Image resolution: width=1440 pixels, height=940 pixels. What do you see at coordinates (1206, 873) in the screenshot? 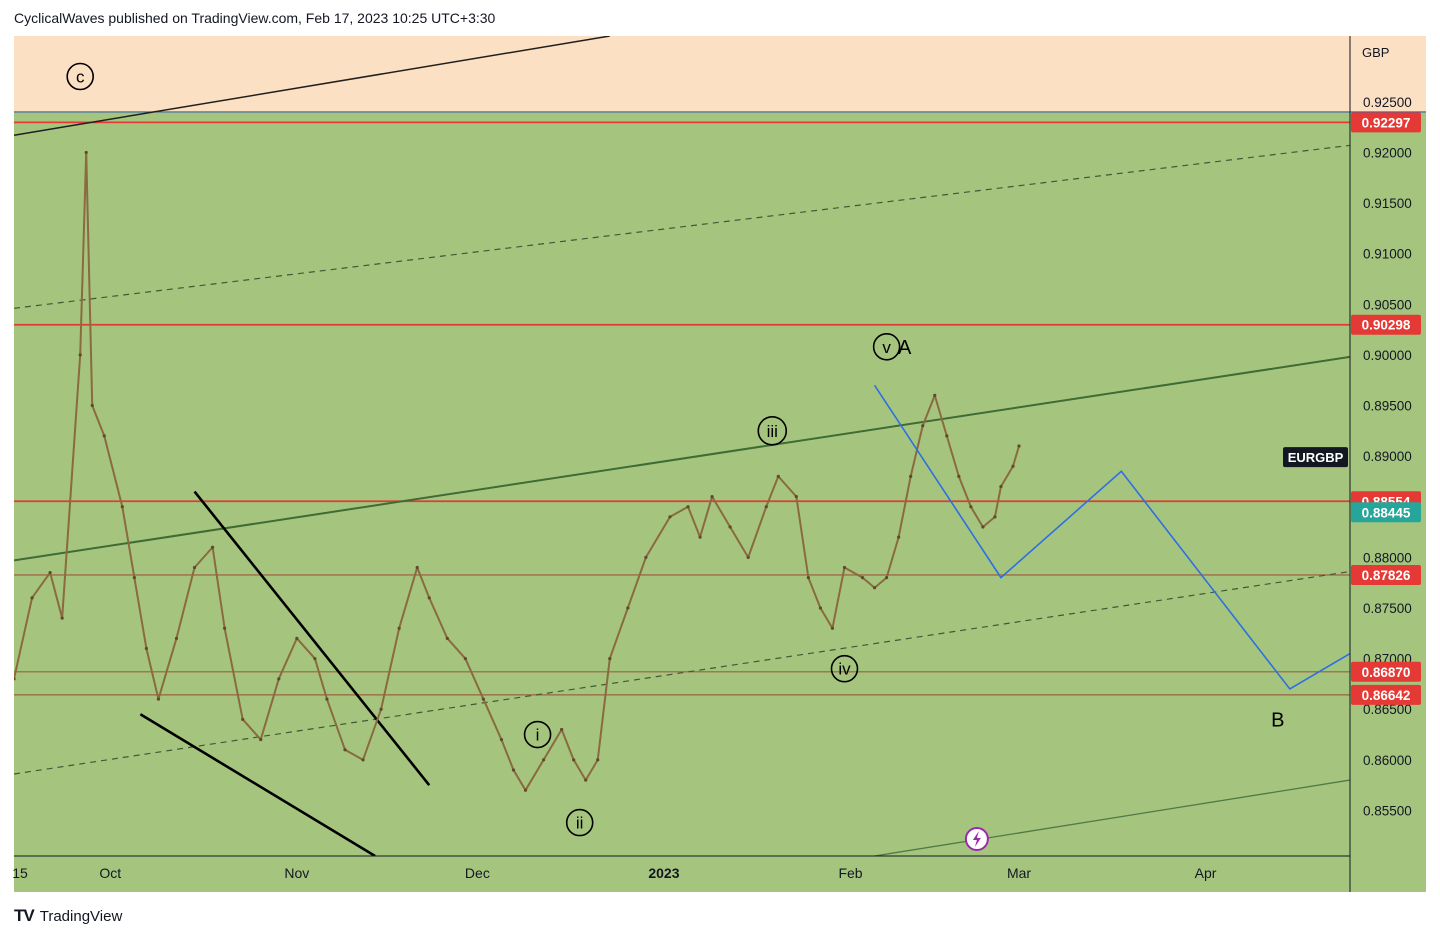
I see `x-tick-label: Apr` at bounding box center [1206, 873].